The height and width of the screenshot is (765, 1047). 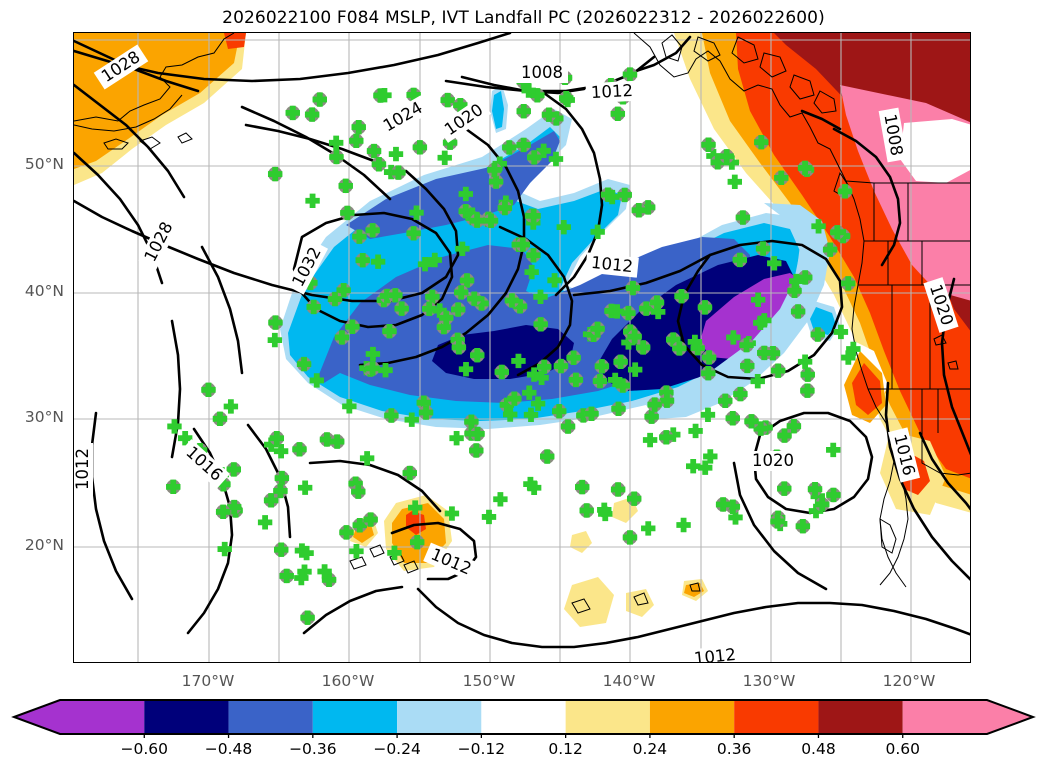 What do you see at coordinates (935, 151) in the screenshot?
I see `fill-neutral-coastgap` at bounding box center [935, 151].